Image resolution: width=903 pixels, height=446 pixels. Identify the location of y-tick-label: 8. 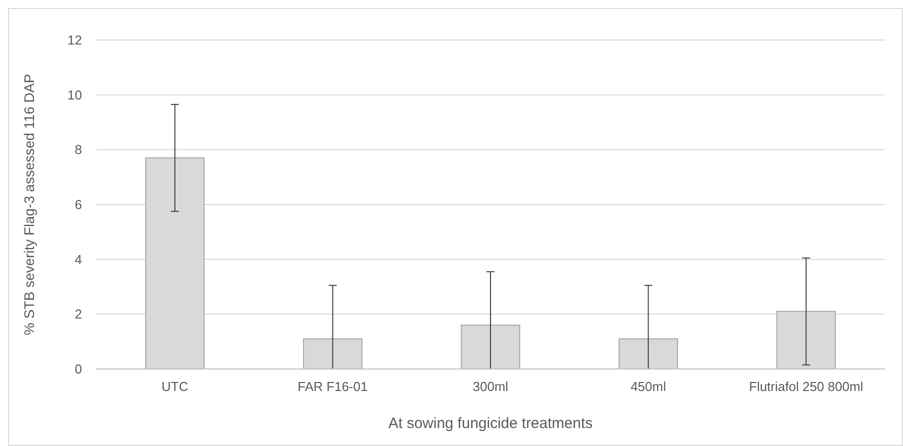
(78, 150).